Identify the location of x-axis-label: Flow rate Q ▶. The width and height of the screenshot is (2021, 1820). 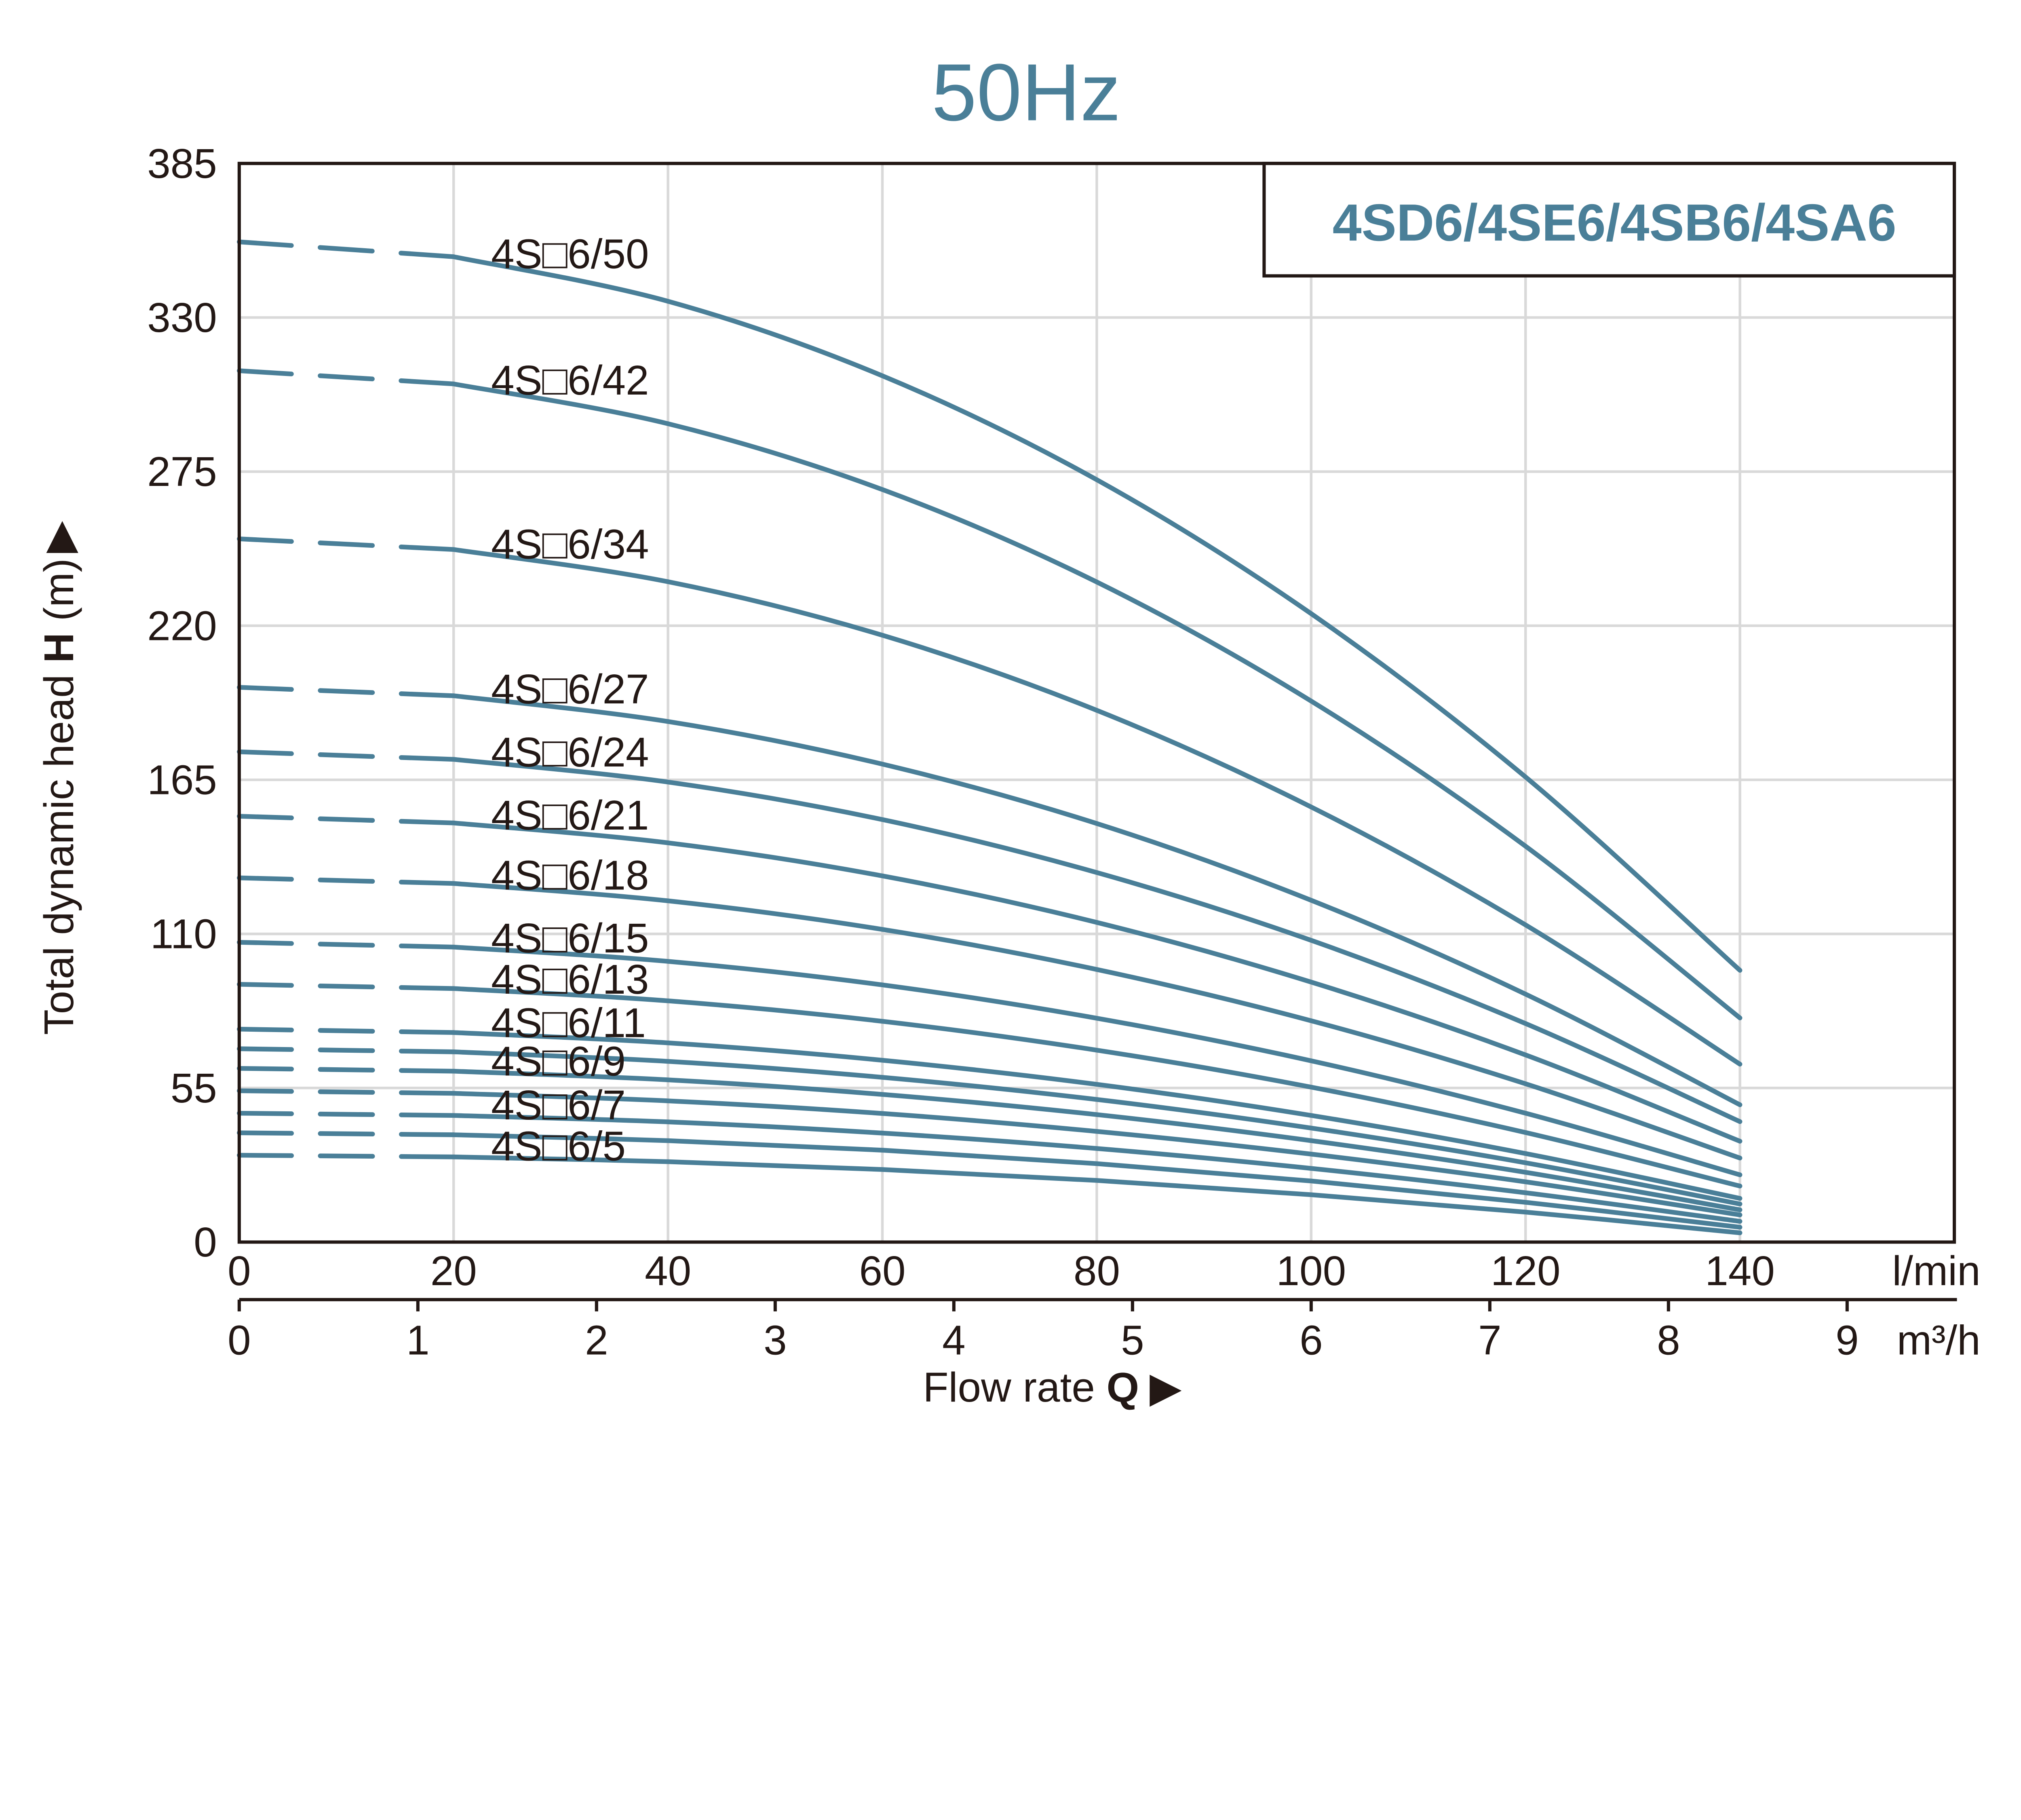
(1052, 1387).